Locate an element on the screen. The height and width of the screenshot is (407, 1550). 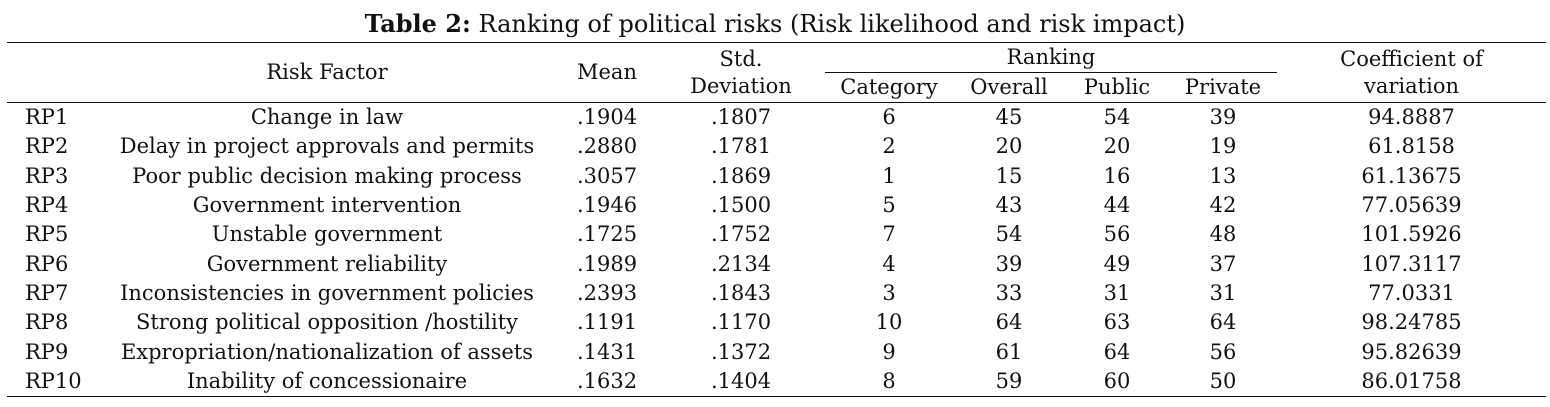
public-rank-cell: 60 is located at coordinates (1117, 380).